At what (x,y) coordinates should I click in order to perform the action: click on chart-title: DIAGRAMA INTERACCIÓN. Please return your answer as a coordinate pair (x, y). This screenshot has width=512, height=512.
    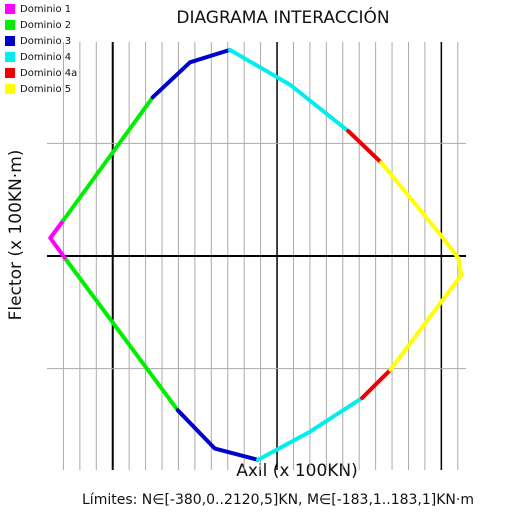
    Looking at the image, I should click on (282, 17).